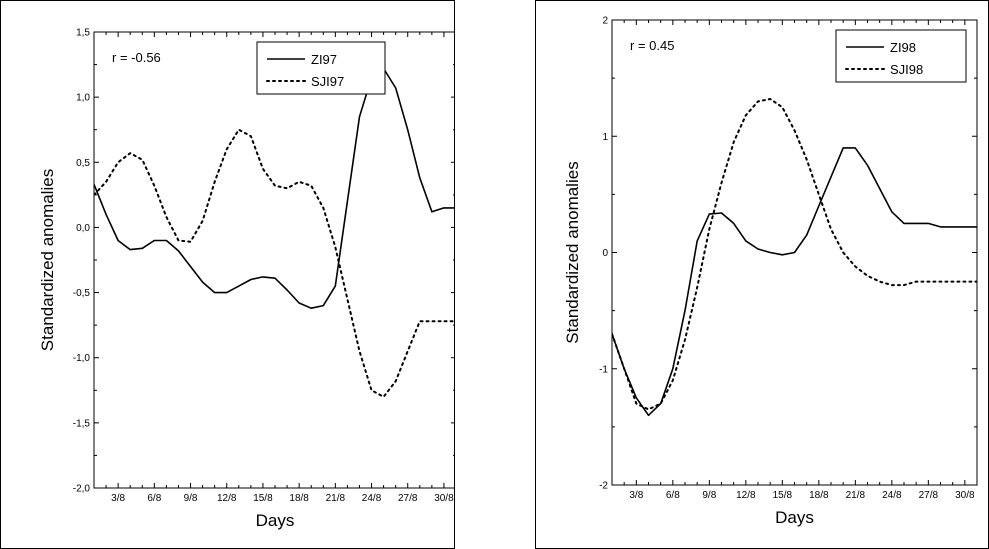 The image size is (989, 549). Describe the element at coordinates (324, 59) in the screenshot. I see `legend-label-zi97: ZI97` at that location.